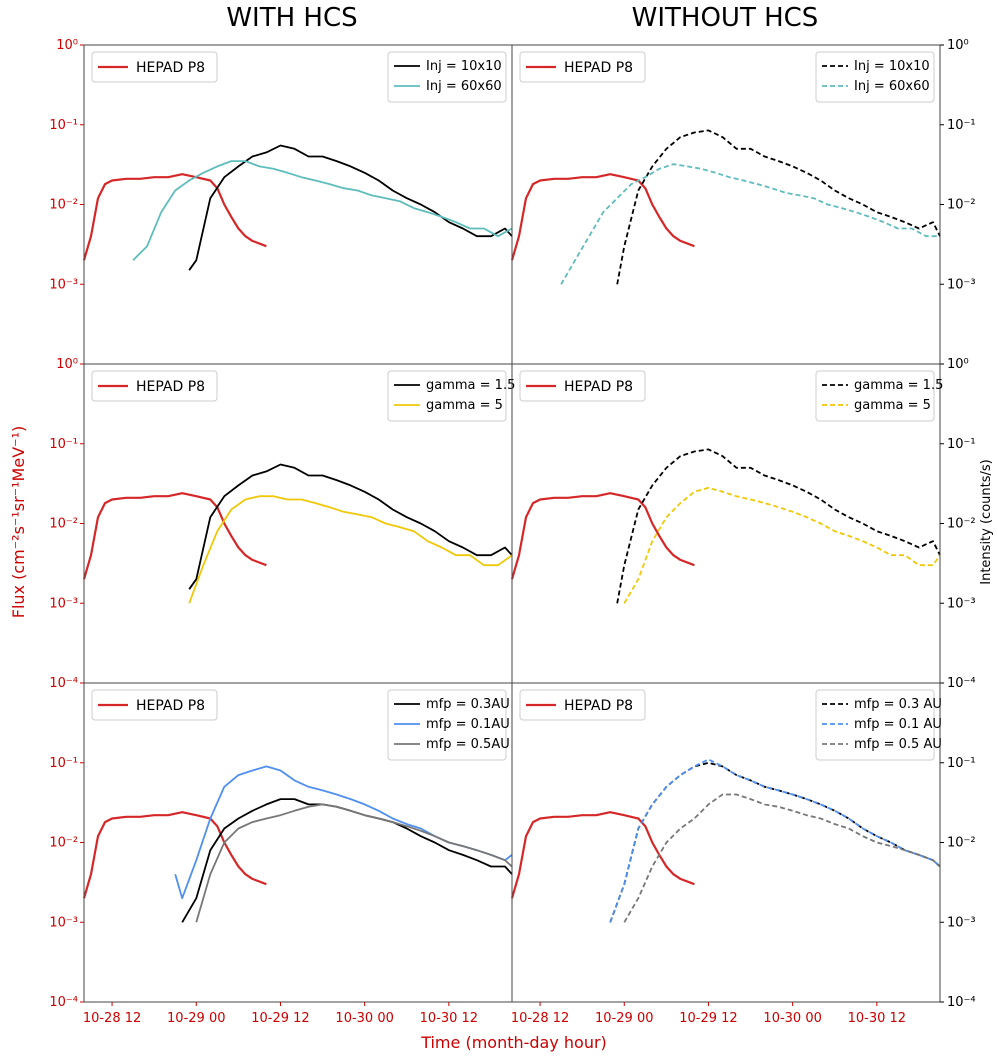  I want to click on legend-models: mfp = 0.3AU mfp = 0.1AU mfp = 0.5AU, so click(448, 725).